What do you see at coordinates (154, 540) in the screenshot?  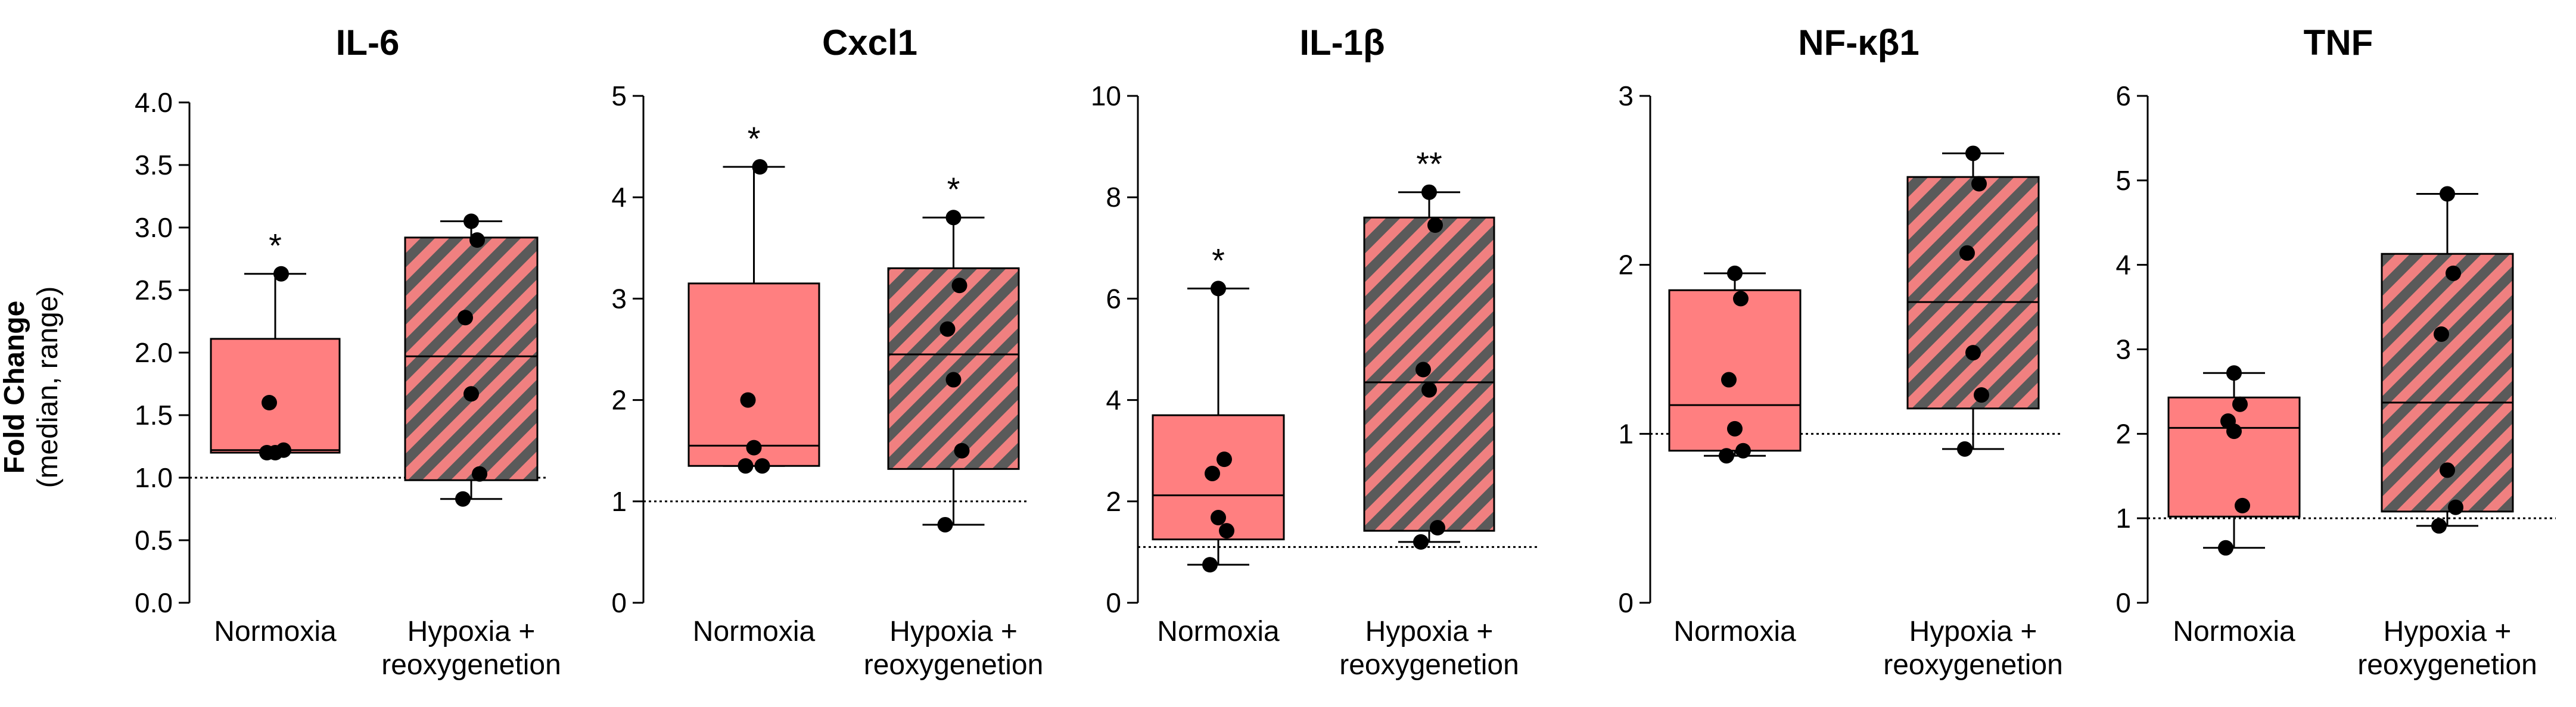 I see `y-tick-label: 0.5` at bounding box center [154, 540].